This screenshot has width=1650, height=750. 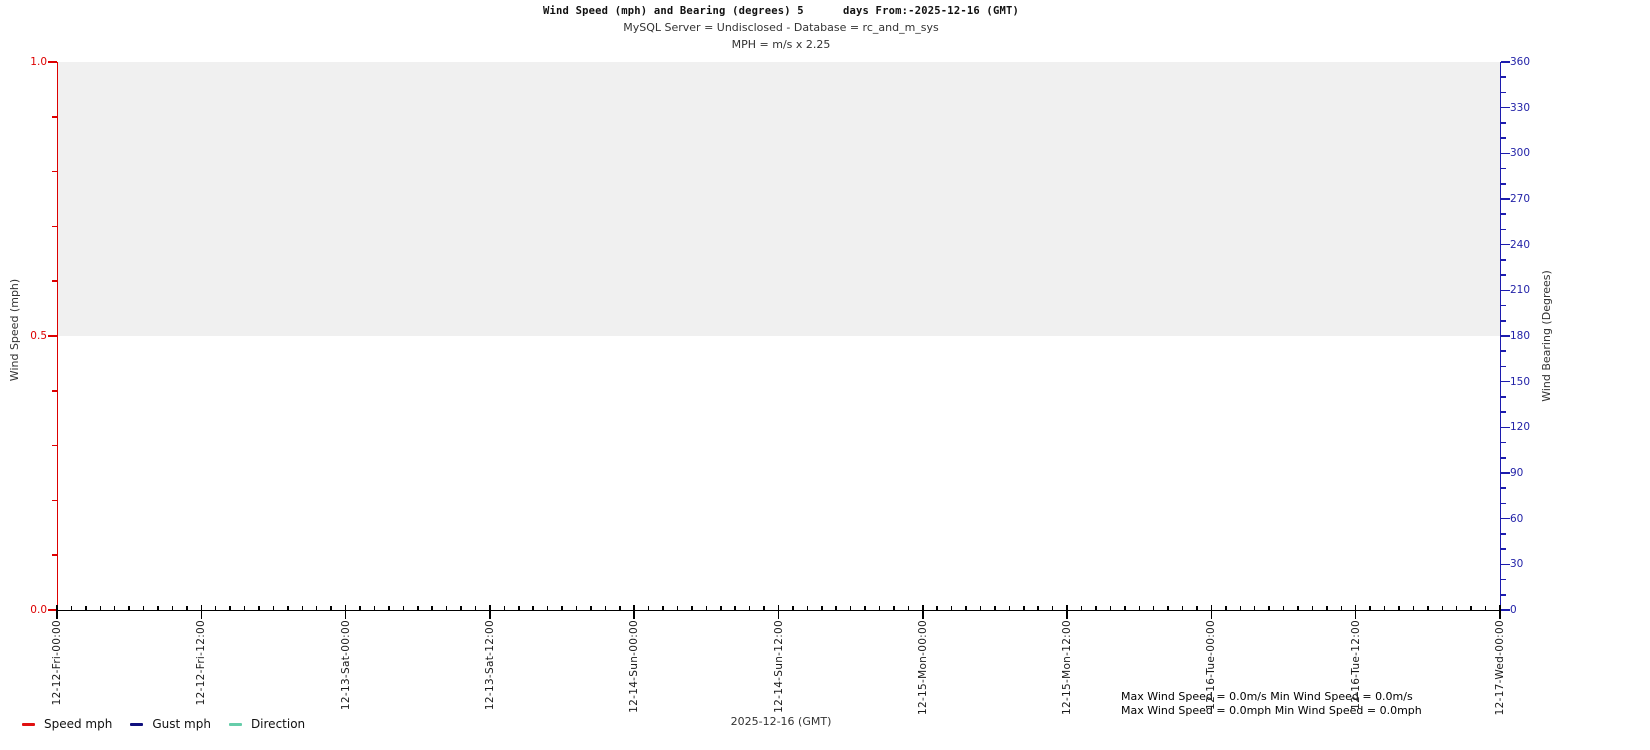 What do you see at coordinates (38, 610) in the screenshot?
I see `y-left-tick-label: 0.0` at bounding box center [38, 610].